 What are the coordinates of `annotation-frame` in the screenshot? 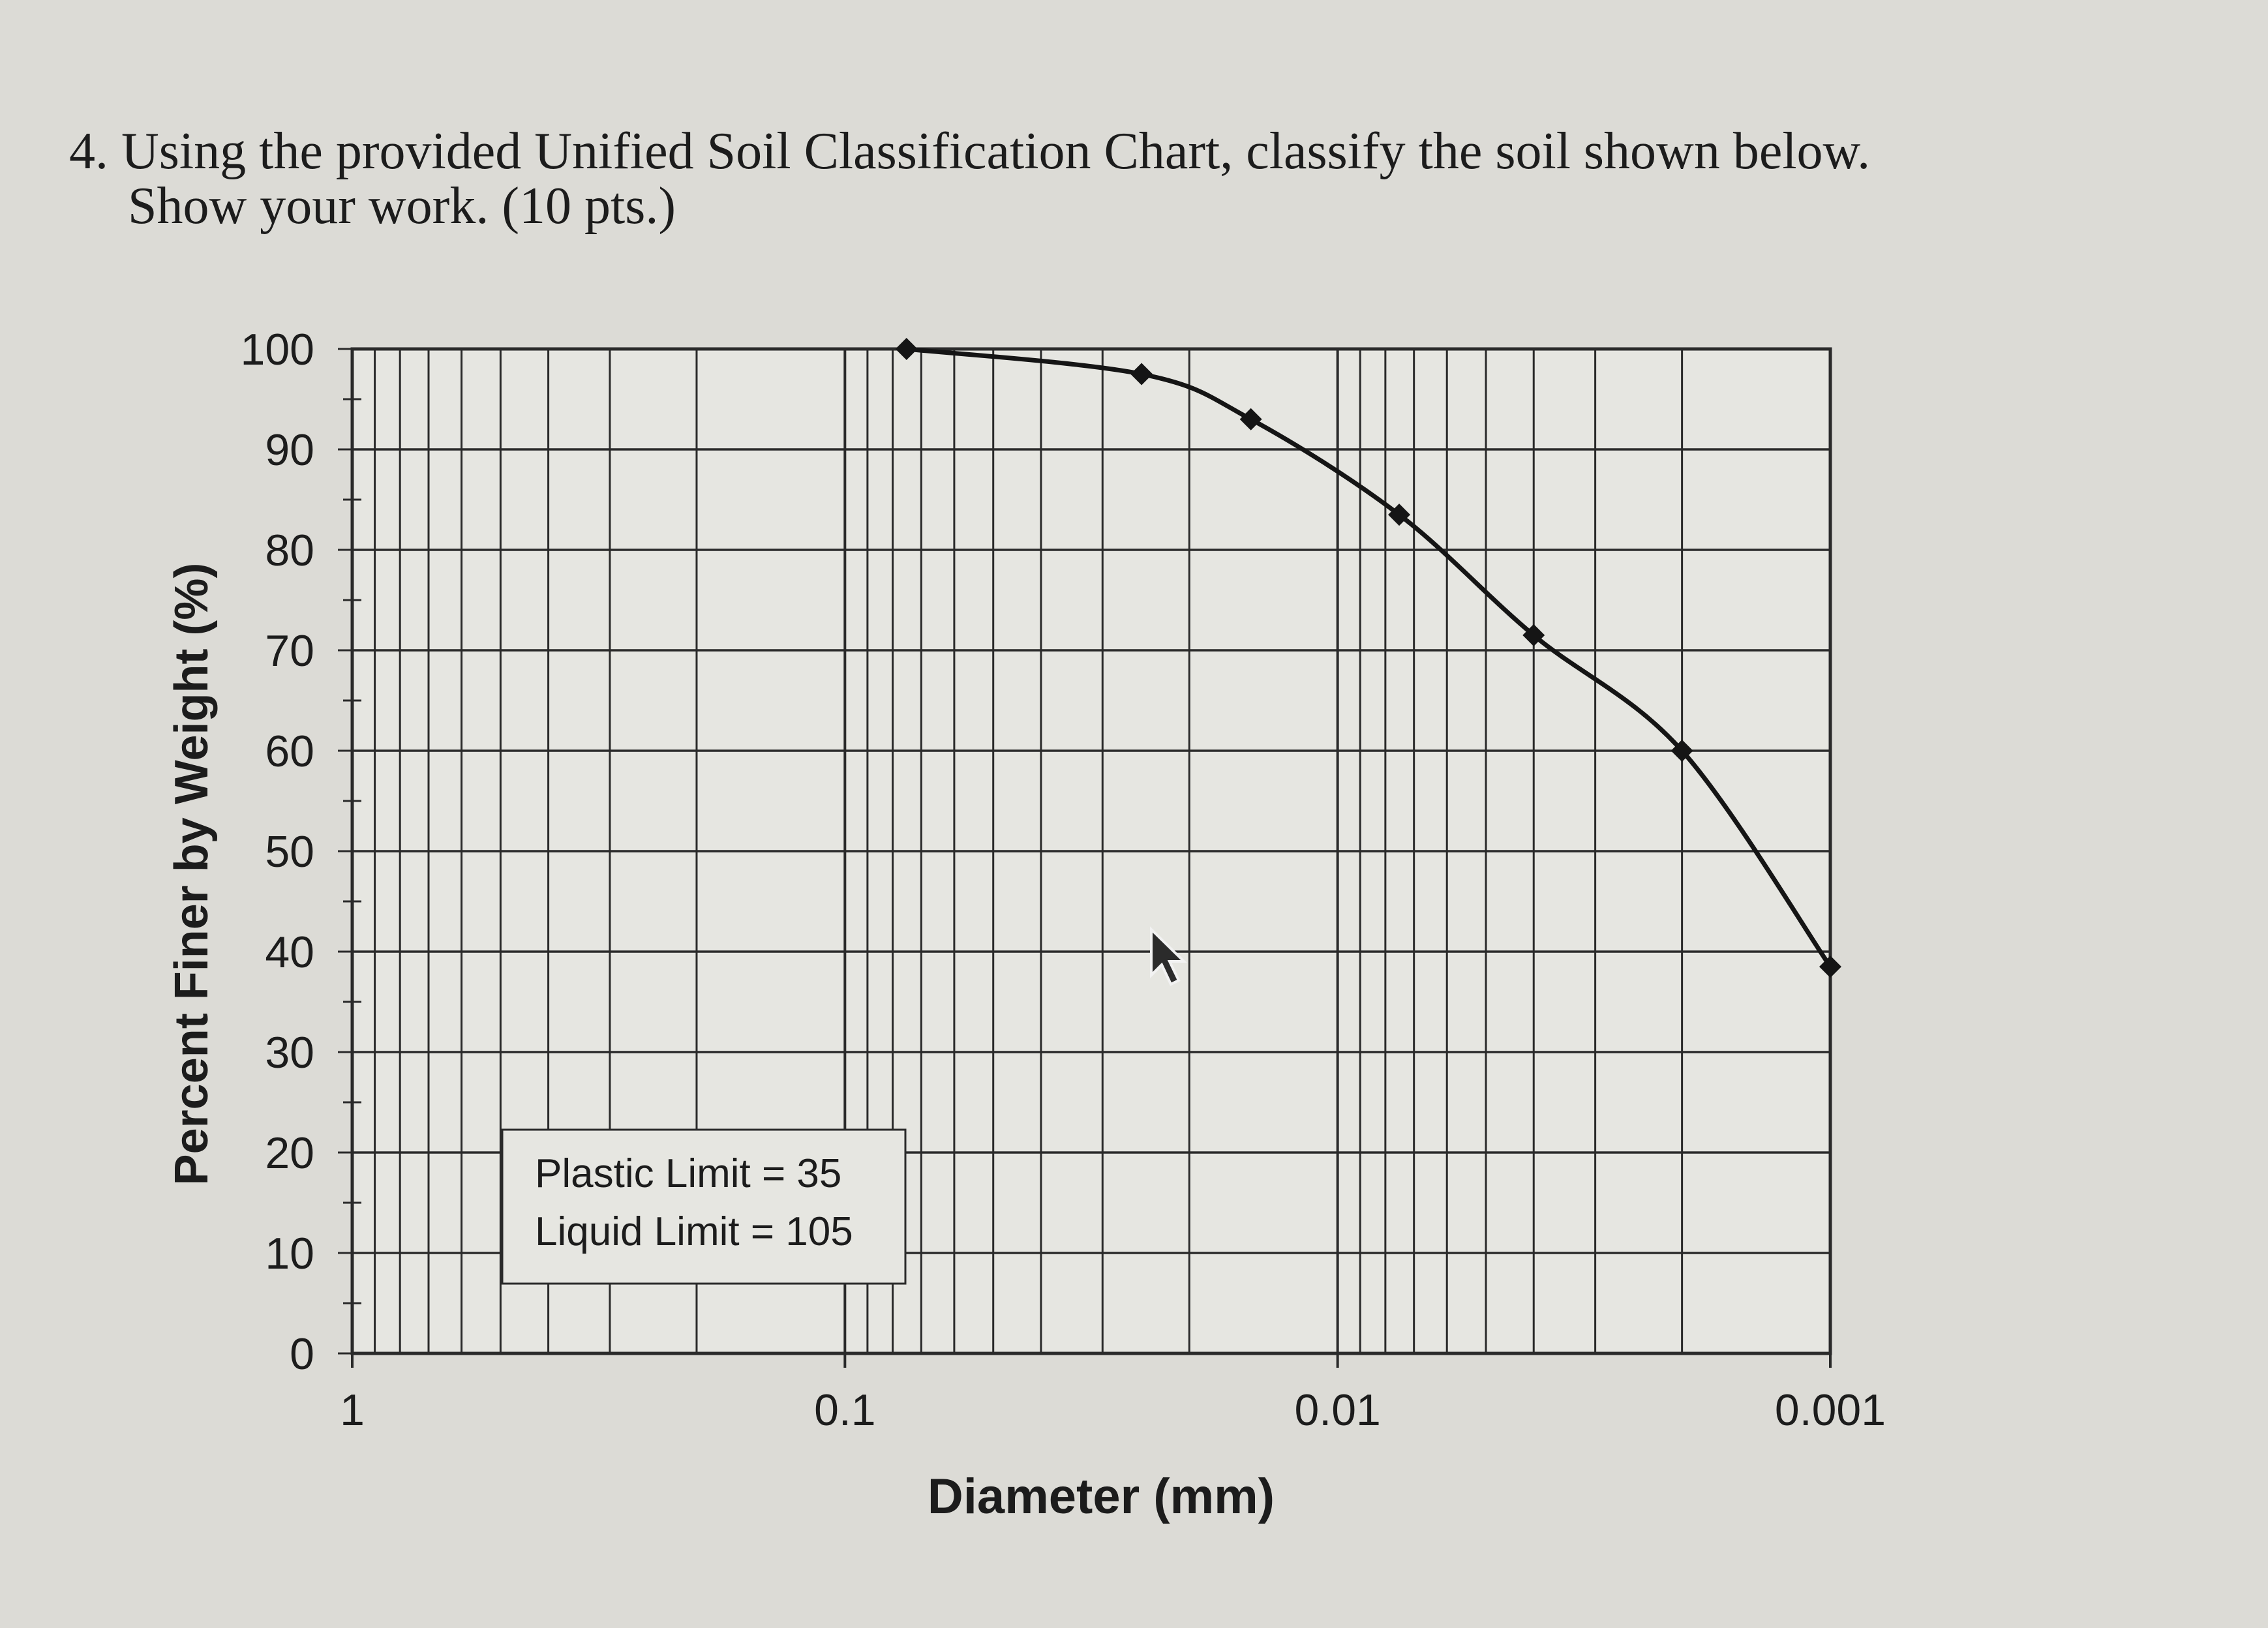 It's located at (704, 1207).